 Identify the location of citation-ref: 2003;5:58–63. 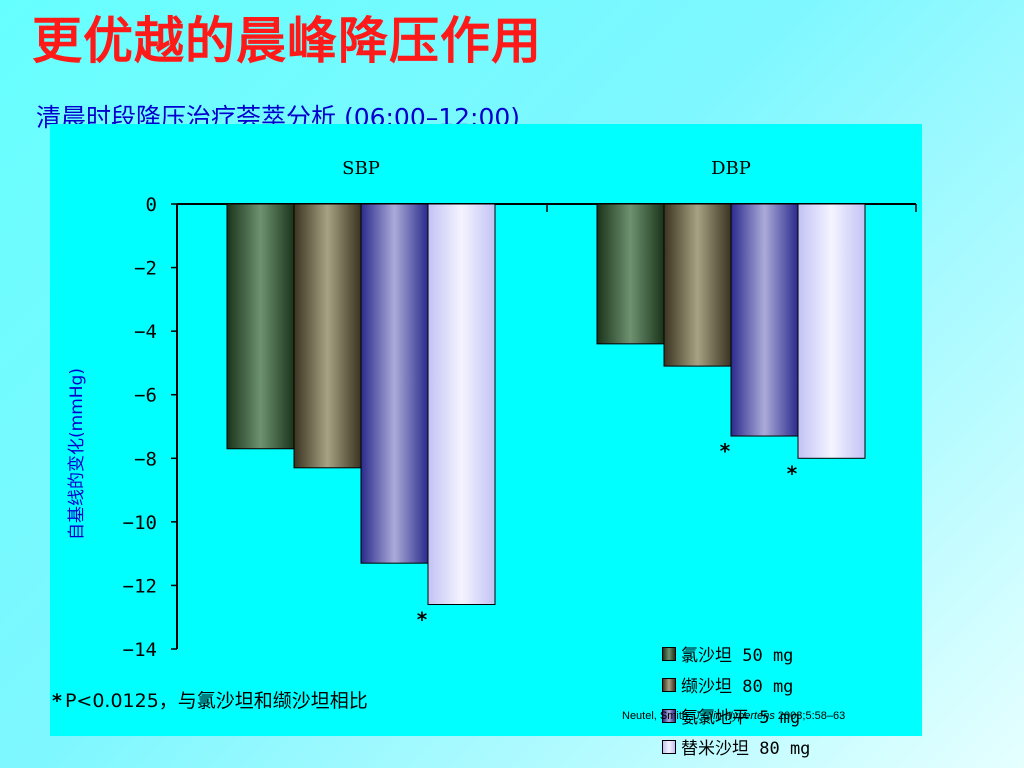
(811, 716).